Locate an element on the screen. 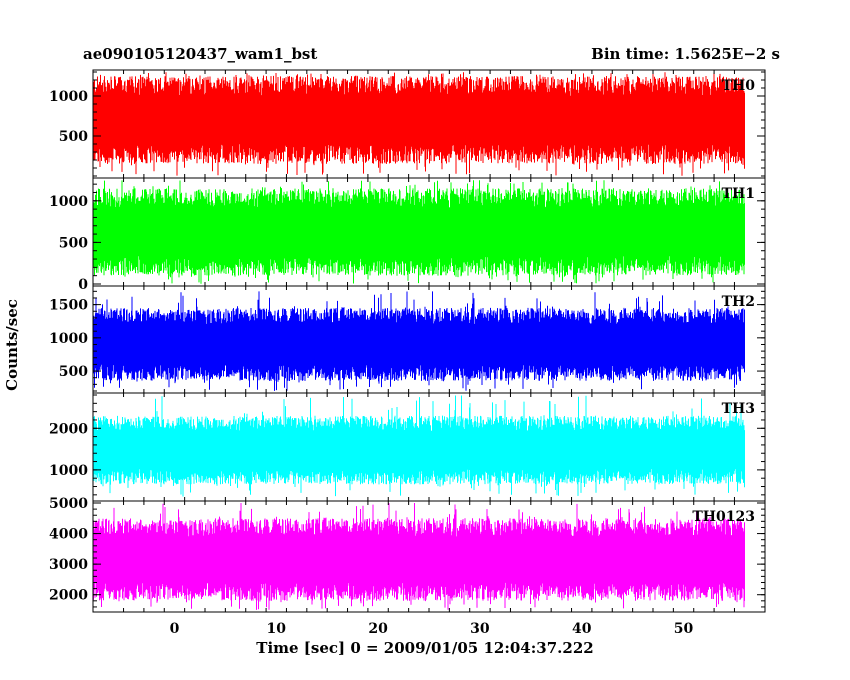 This screenshot has width=850, height=680. y-tick-label: 1500 is located at coordinates (68, 306).